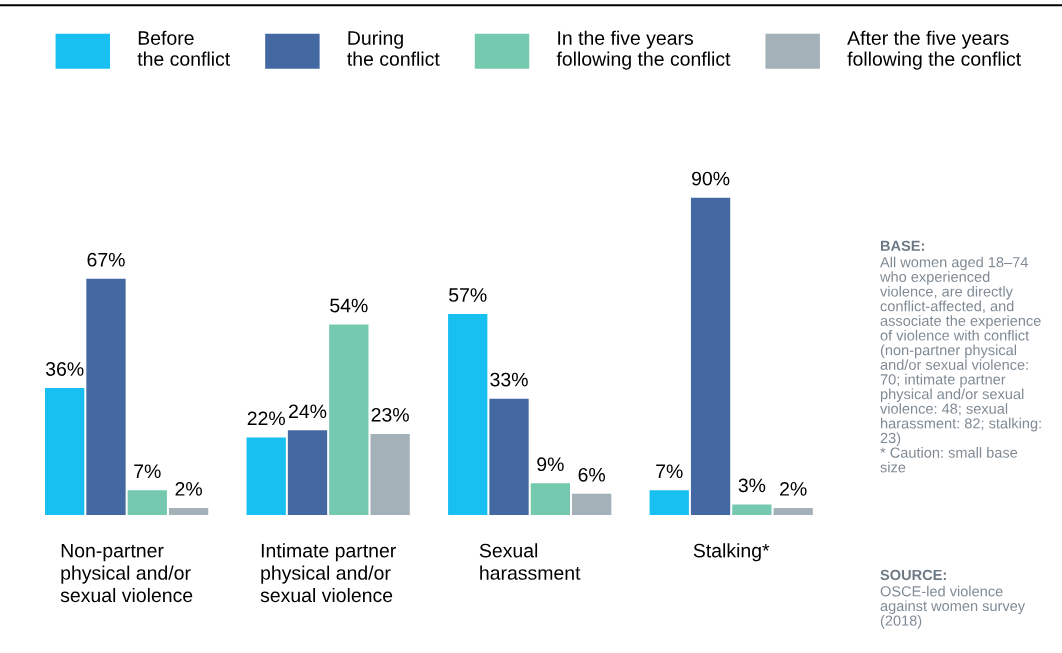 The height and width of the screenshot is (653, 1062). Describe the element at coordinates (390, 414) in the screenshot. I see `data-label: 23%` at that location.